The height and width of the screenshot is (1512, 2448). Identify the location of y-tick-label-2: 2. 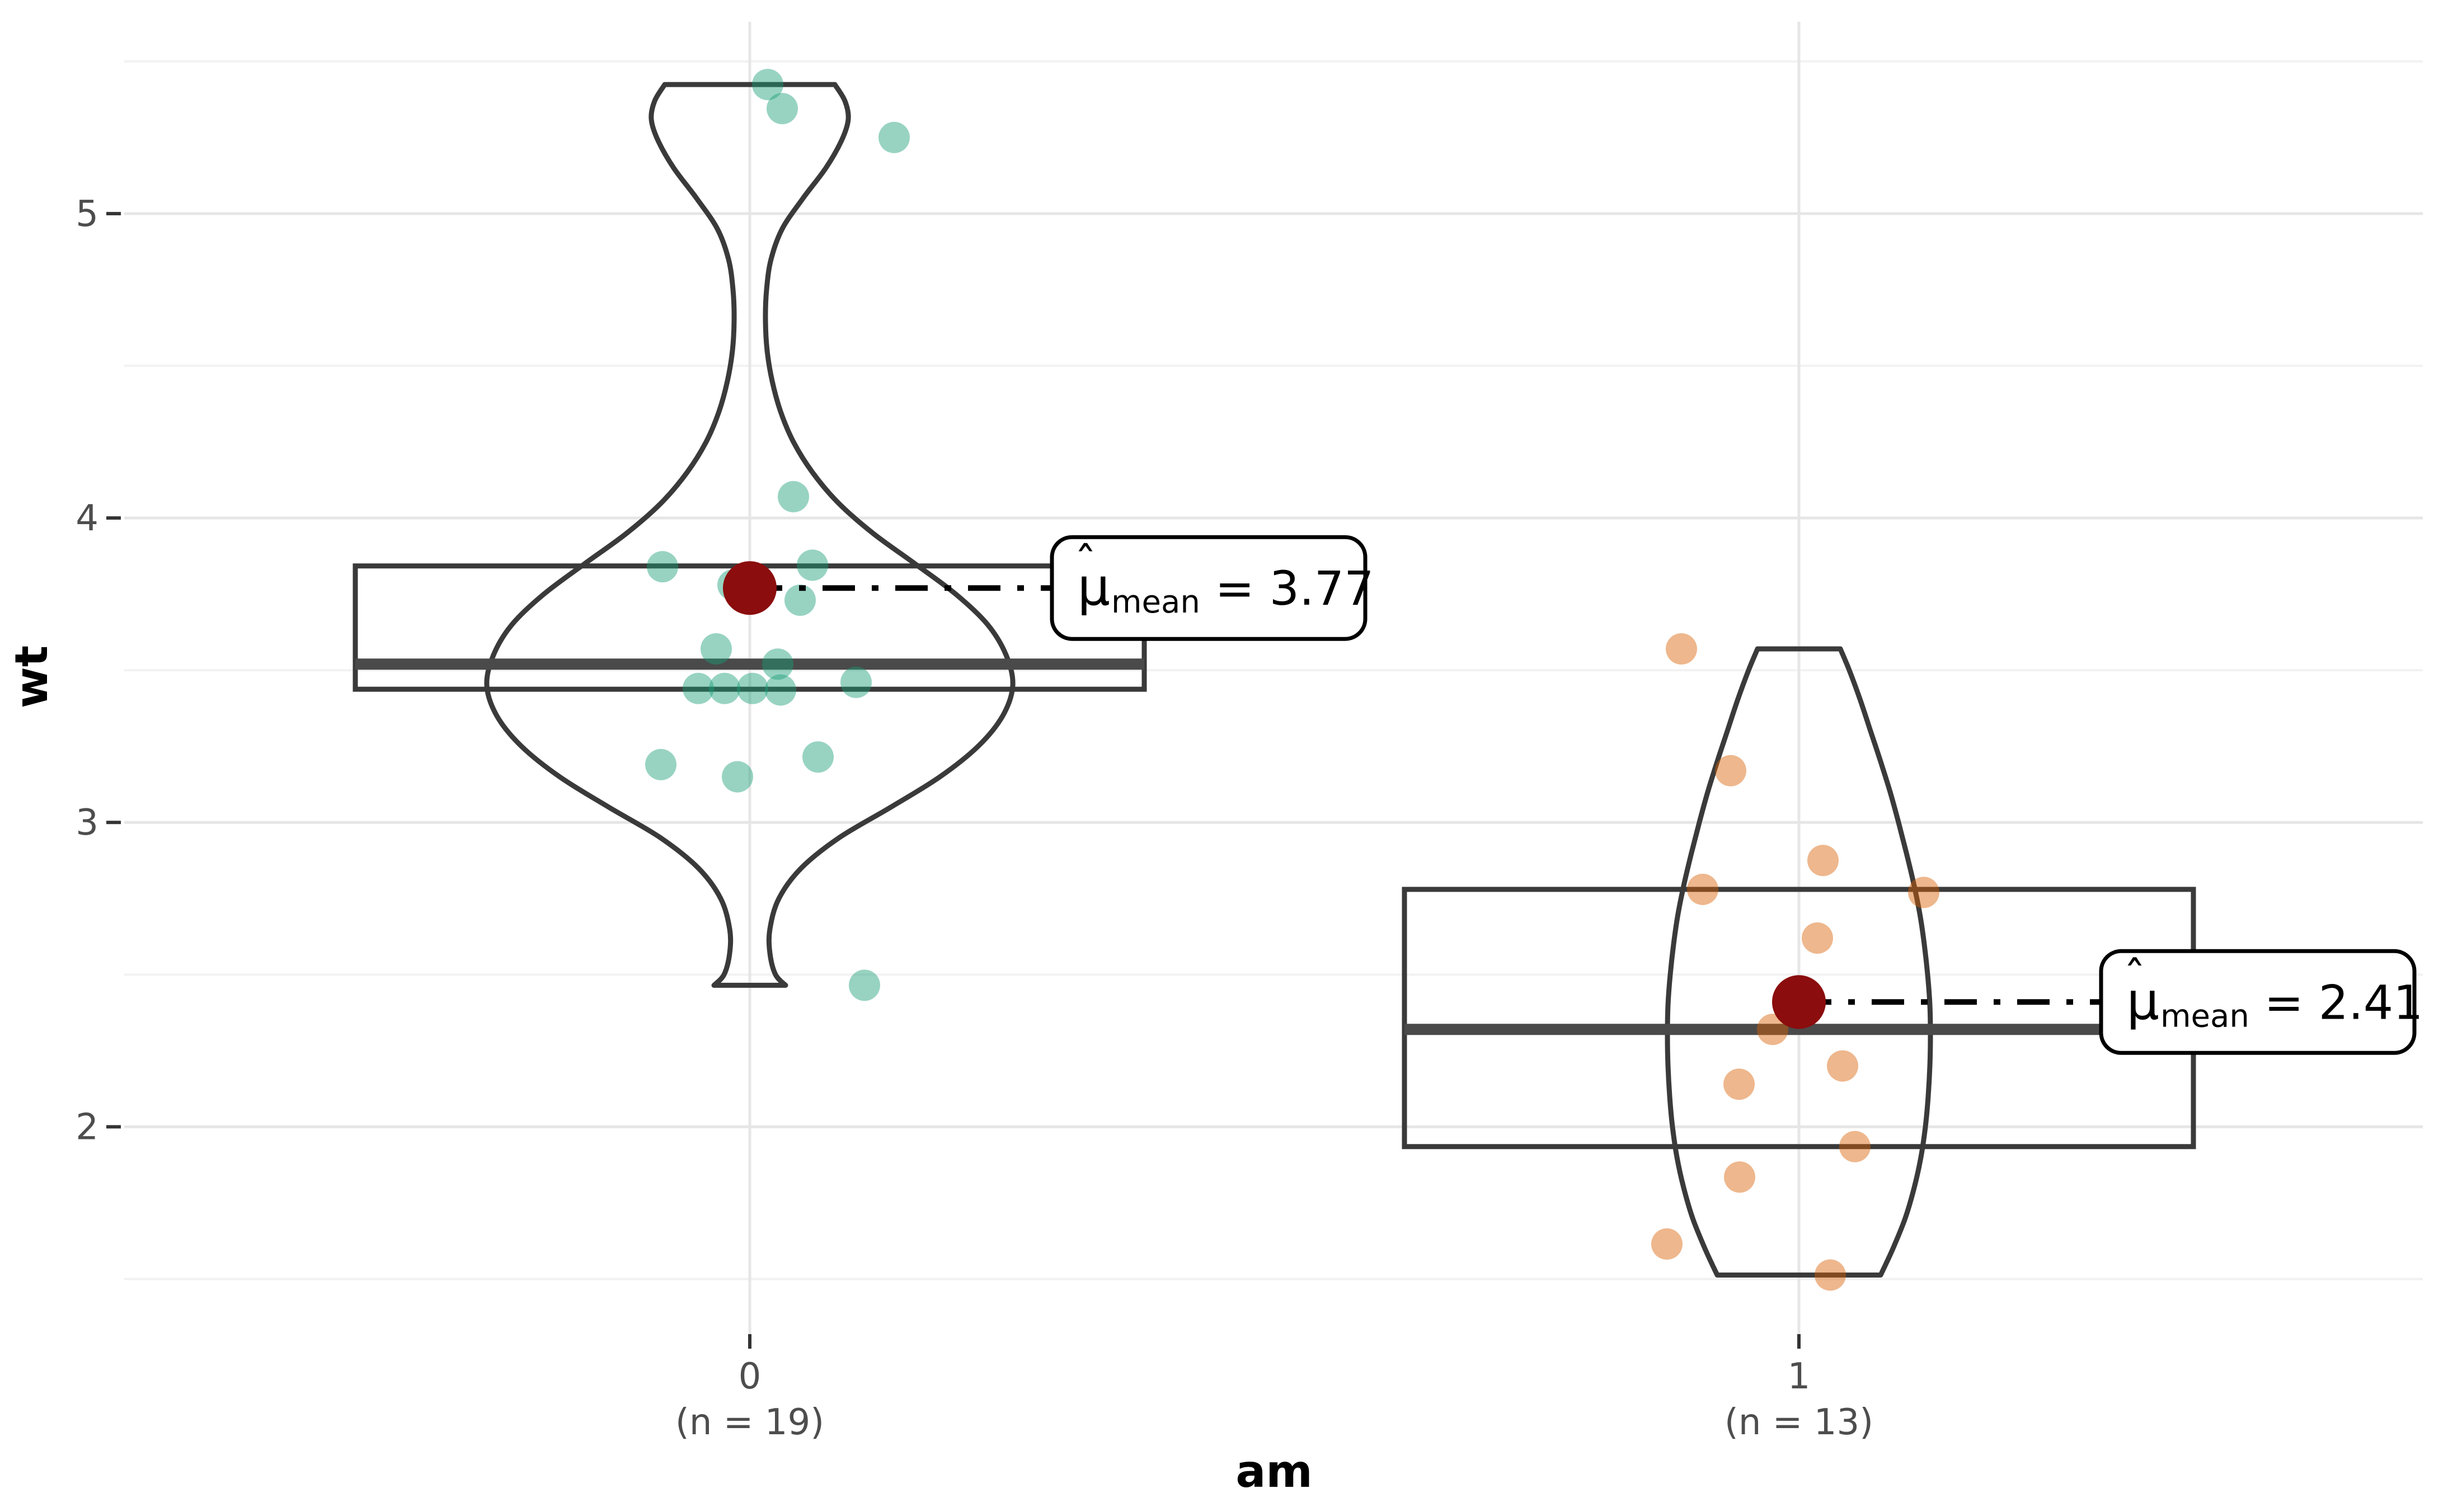
(87, 1127).